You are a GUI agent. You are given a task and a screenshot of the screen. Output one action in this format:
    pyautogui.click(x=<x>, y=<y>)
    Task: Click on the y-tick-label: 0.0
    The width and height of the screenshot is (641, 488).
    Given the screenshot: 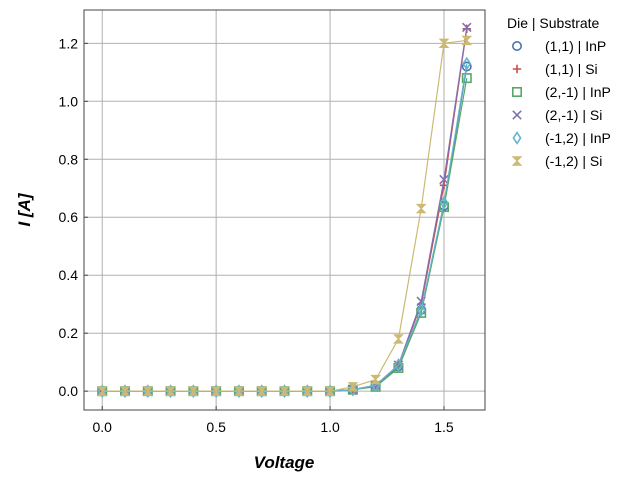 What is the action you would take?
    pyautogui.click(x=69, y=391)
    